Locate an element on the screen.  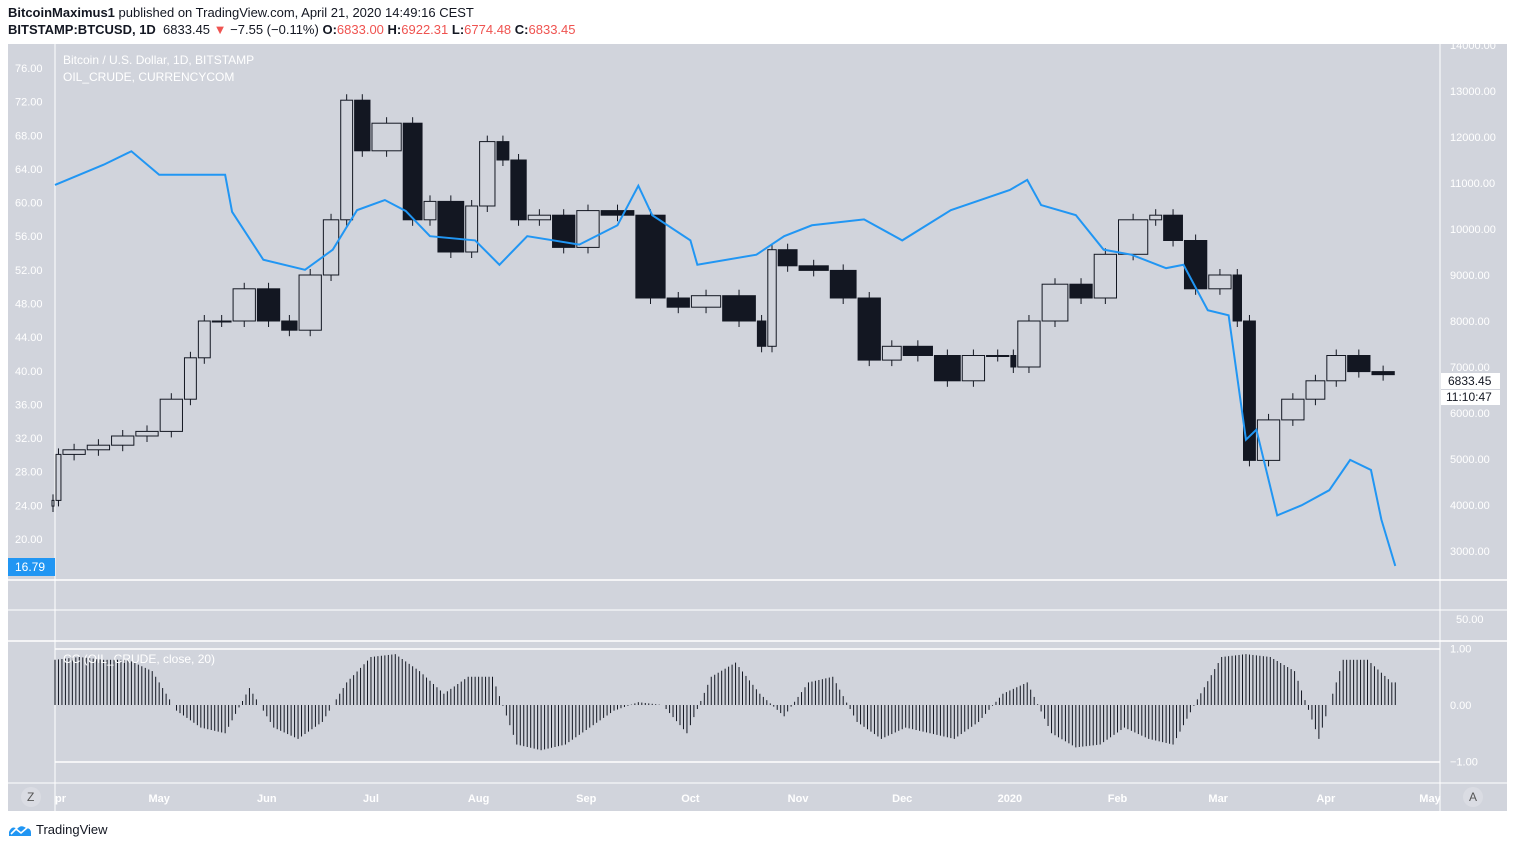
countdown-tag is located at coordinates (1470, 397).